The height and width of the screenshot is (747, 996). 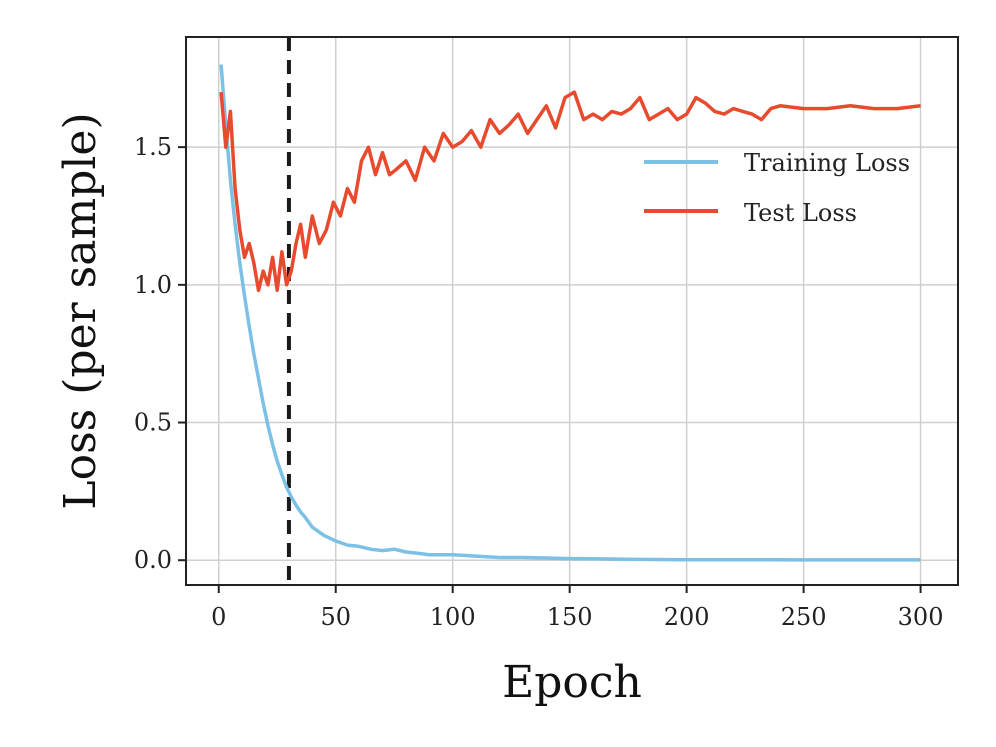 I want to click on y-tick-label-0.5: 0.5, so click(x=153, y=423).